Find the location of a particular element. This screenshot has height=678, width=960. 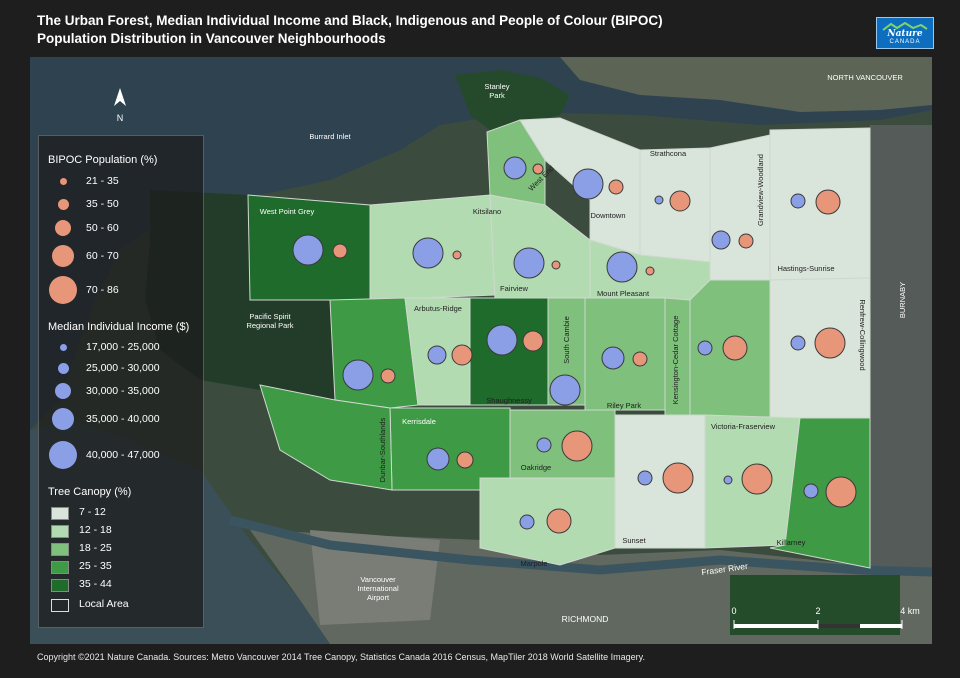

label-pacific-spirit-1: Pacific Spirit is located at coordinates (270, 316).